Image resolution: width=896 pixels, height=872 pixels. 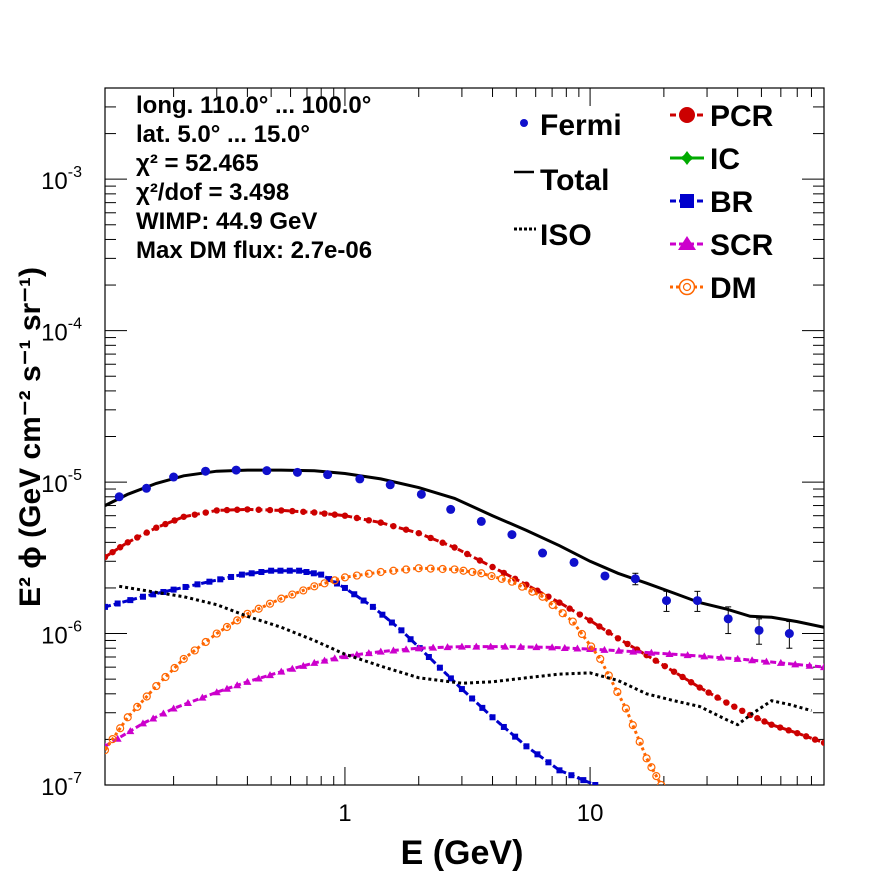 I want to click on legend-label-br: BR, so click(x=732, y=202).